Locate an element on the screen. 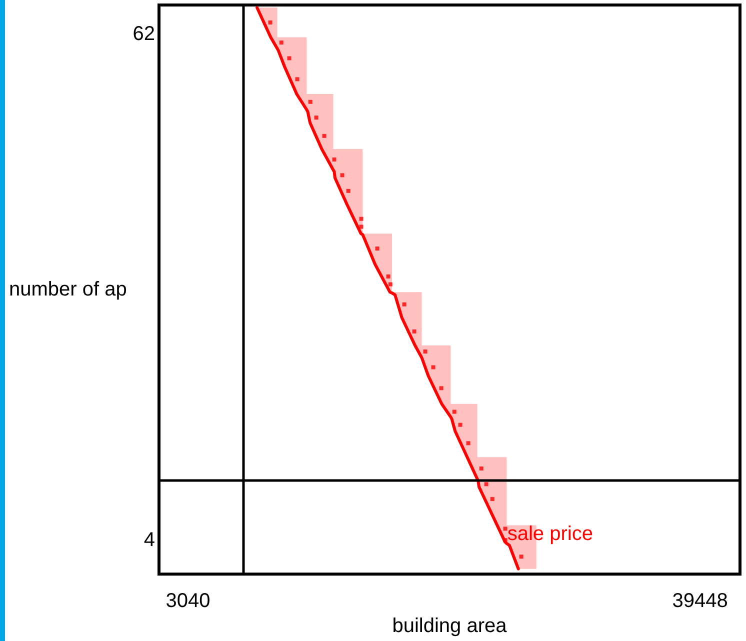 This screenshot has width=746, height=641. y-tick-label: 62 is located at coordinates (143, 33).